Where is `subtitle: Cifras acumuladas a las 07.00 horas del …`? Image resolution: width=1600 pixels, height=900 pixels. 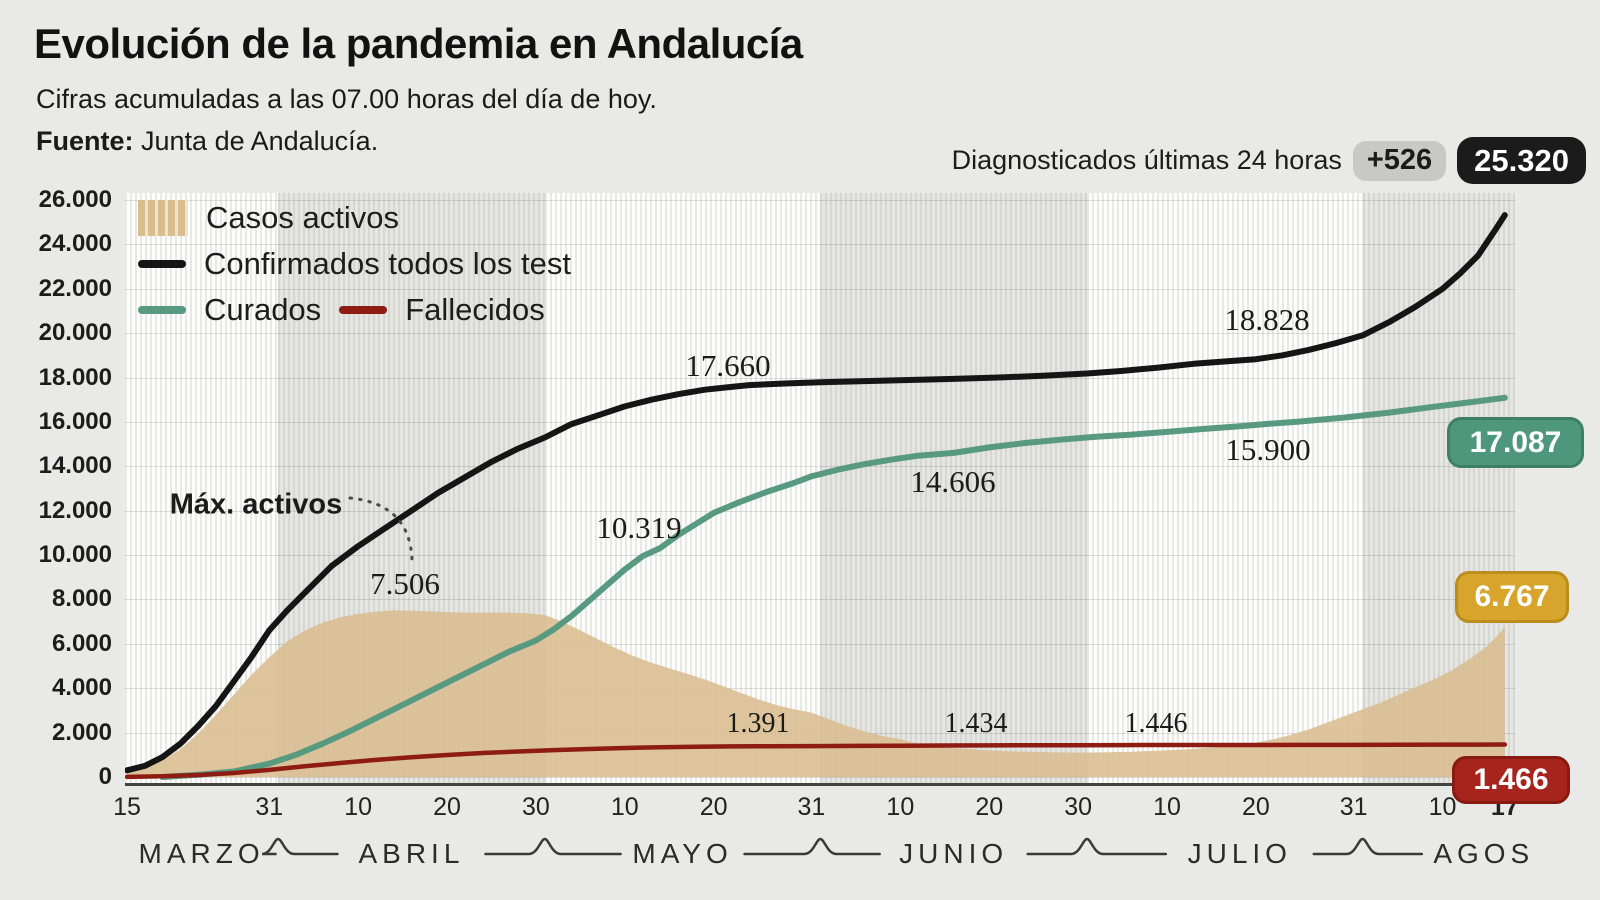
subtitle: Cifras acumuladas a las 07.00 horas del … is located at coordinates (346, 99).